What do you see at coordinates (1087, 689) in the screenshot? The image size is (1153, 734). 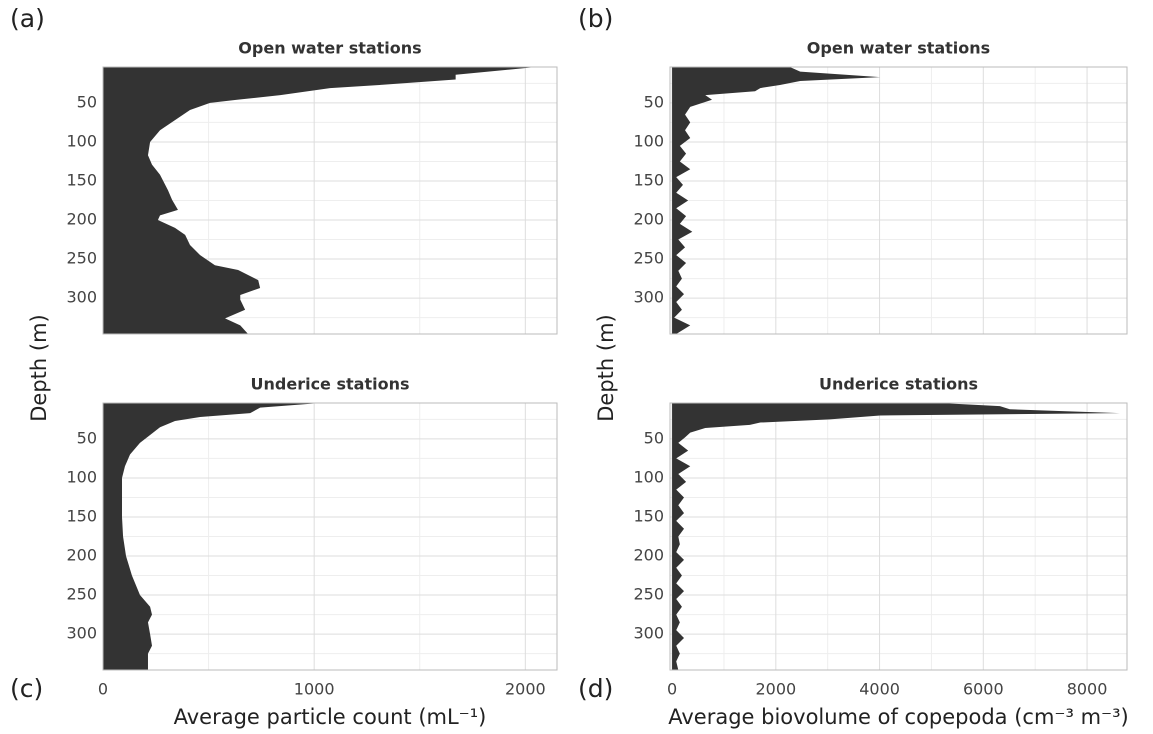 I see `x-tick-label: 8000` at bounding box center [1087, 689].